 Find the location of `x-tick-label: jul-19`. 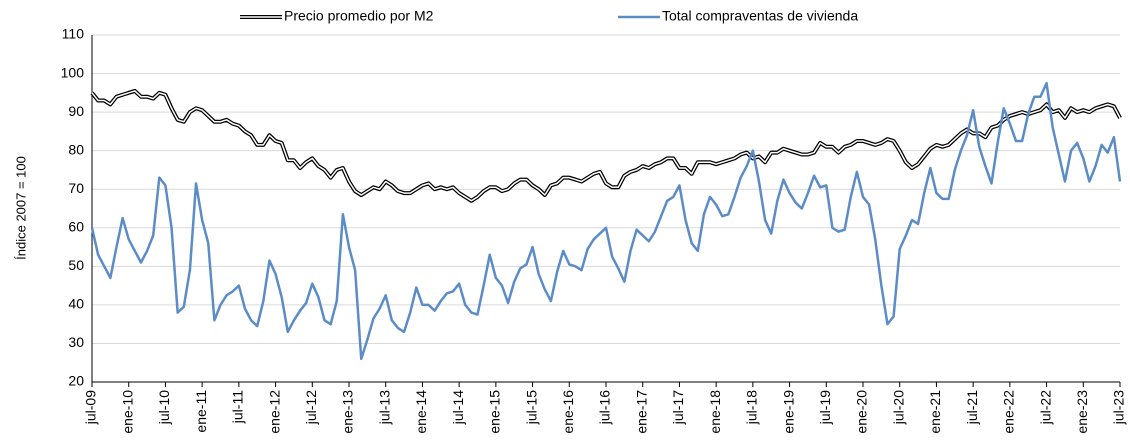

x-tick-label: jul-19 is located at coordinates (825, 407).